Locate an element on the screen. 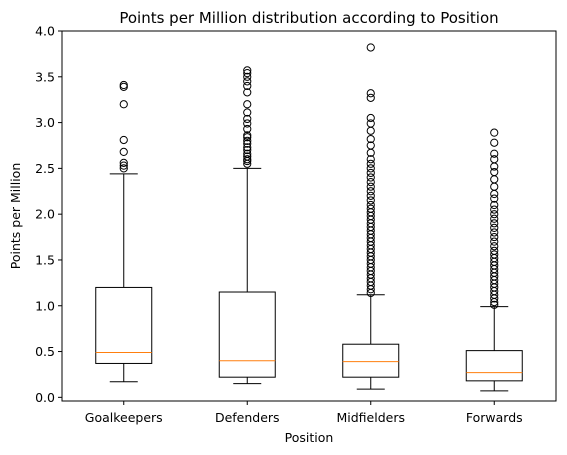  y-axis: 0.0 0.5 1.0 1.5 2.0 2.5 3.0 3.5 4.0 is located at coordinates (48, 214).